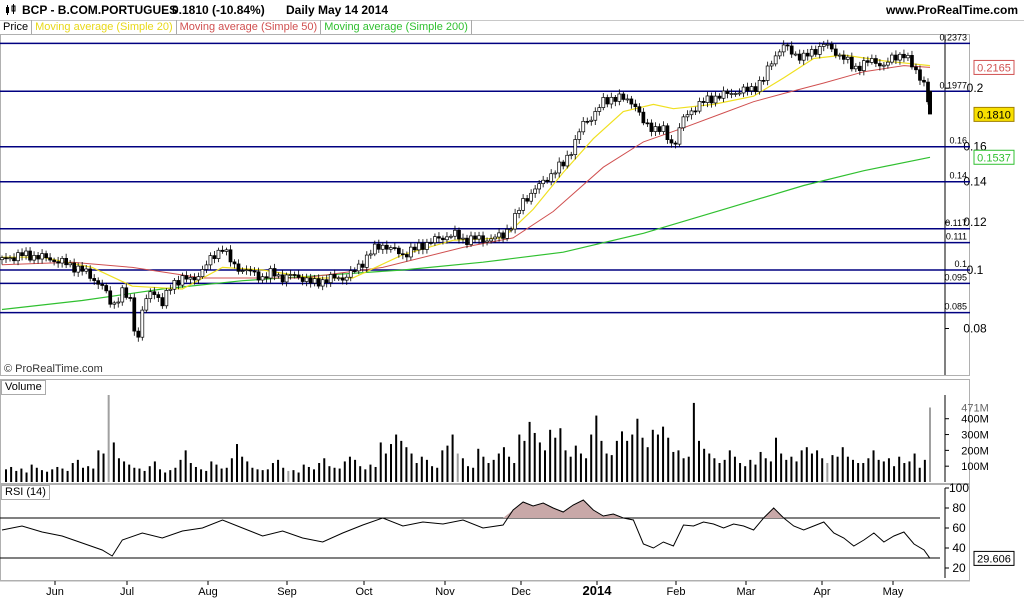 This screenshot has width=1024, height=600. Describe the element at coordinates (676, 592) in the screenshot. I see `x-tick-label: Feb` at that location.